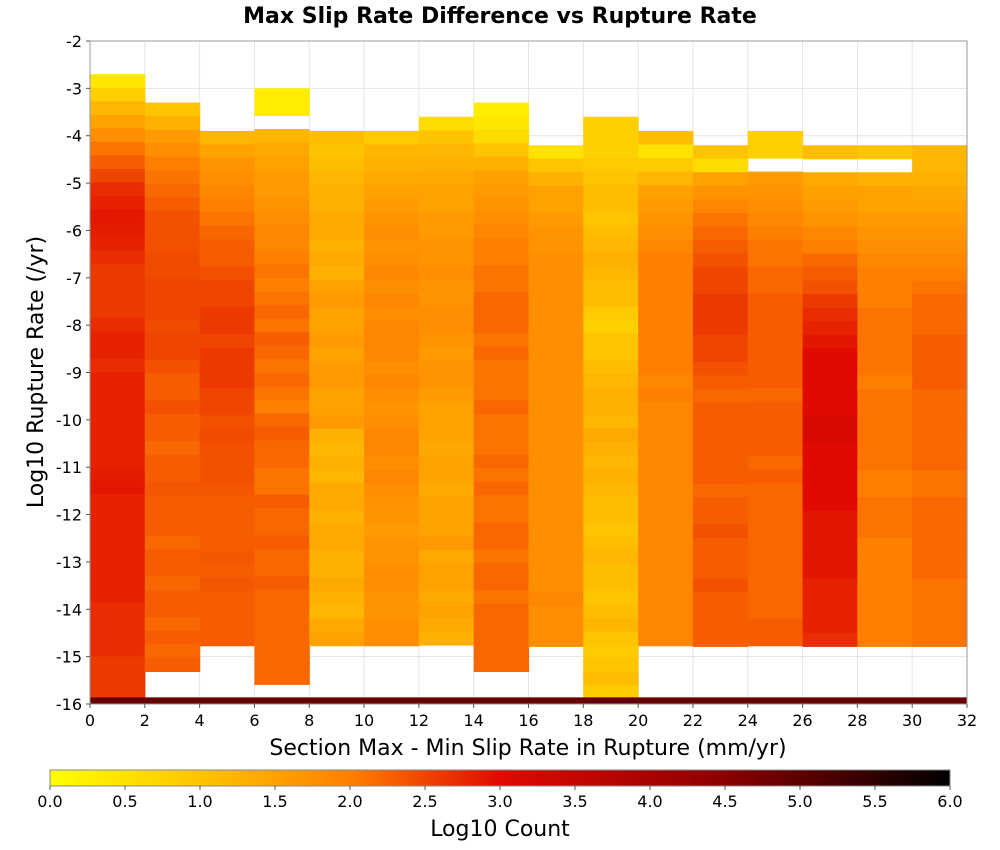 Image resolution: width=1000 pixels, height=850 pixels. I want to click on x-tick-label: 16, so click(528, 720).